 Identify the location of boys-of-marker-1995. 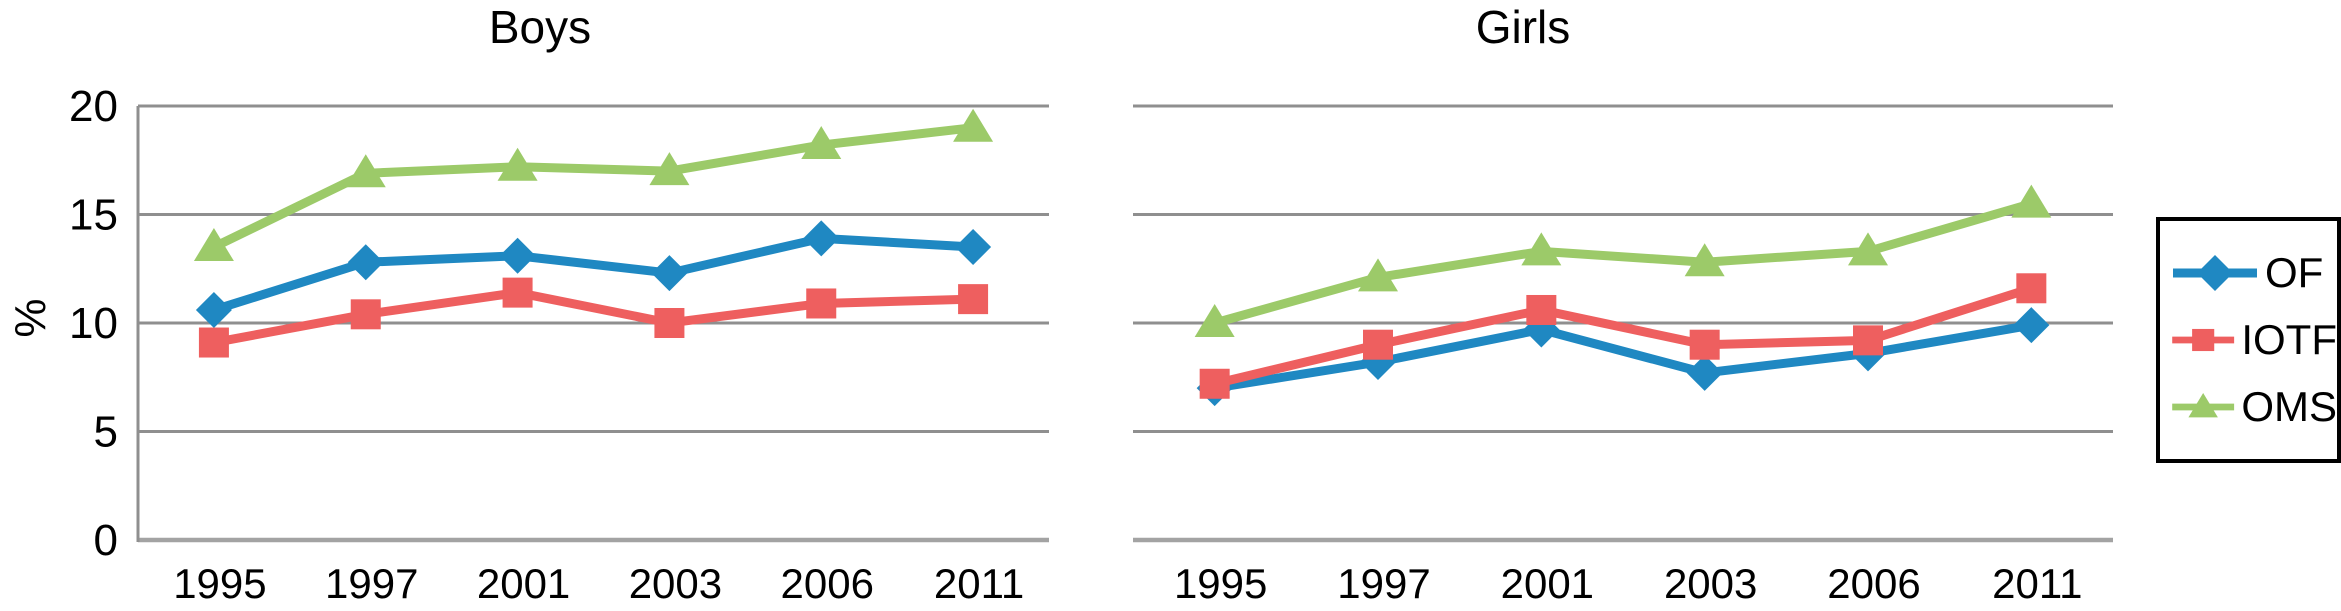
(213, 309).